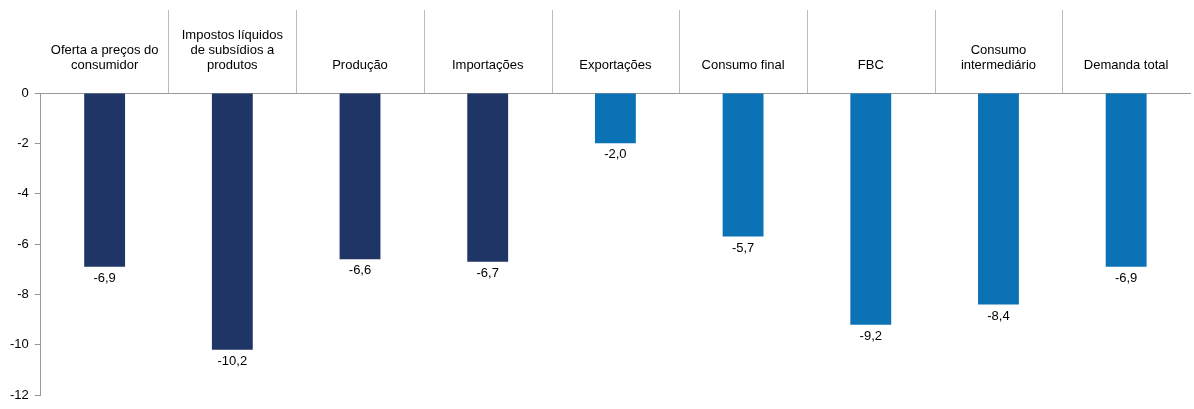 The height and width of the screenshot is (409, 1194). What do you see at coordinates (23, 243) in the screenshot?
I see `y-tick-label: -6` at bounding box center [23, 243].